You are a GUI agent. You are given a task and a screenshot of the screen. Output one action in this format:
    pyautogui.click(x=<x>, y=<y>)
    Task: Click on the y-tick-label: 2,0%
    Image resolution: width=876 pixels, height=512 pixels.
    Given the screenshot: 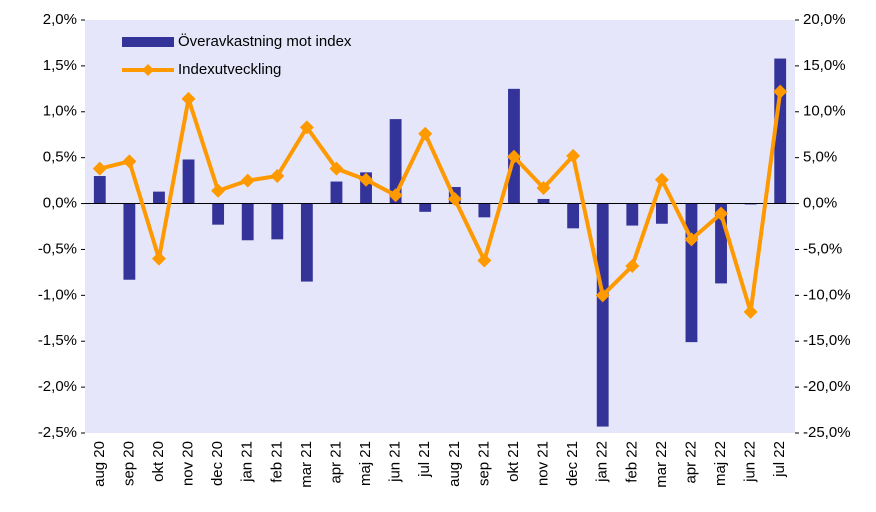 What is the action you would take?
    pyautogui.click(x=60, y=19)
    